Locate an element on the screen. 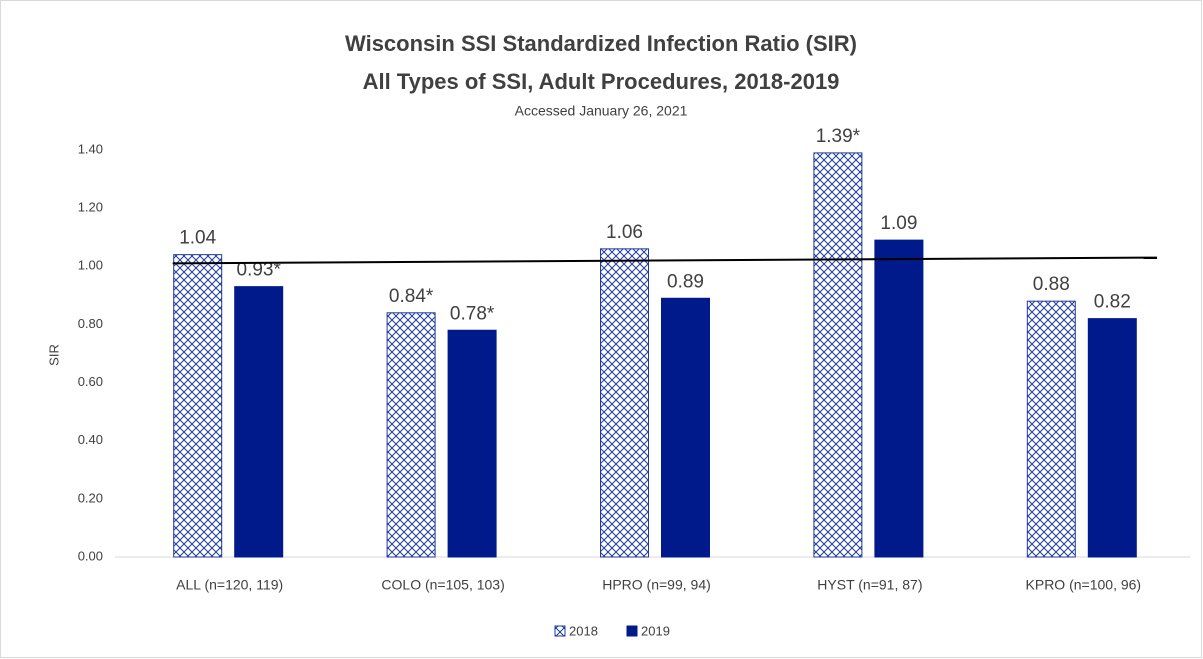  reference-line is located at coordinates (665, 260).